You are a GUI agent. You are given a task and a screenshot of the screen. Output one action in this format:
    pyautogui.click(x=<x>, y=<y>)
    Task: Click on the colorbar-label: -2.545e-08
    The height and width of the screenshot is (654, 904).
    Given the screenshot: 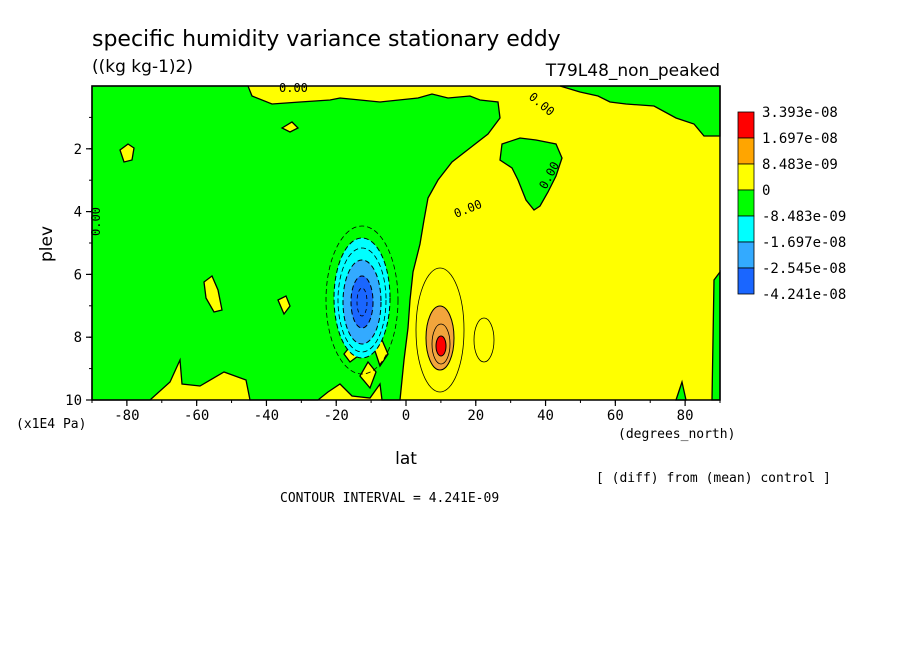 What is the action you would take?
    pyautogui.click(x=804, y=269)
    